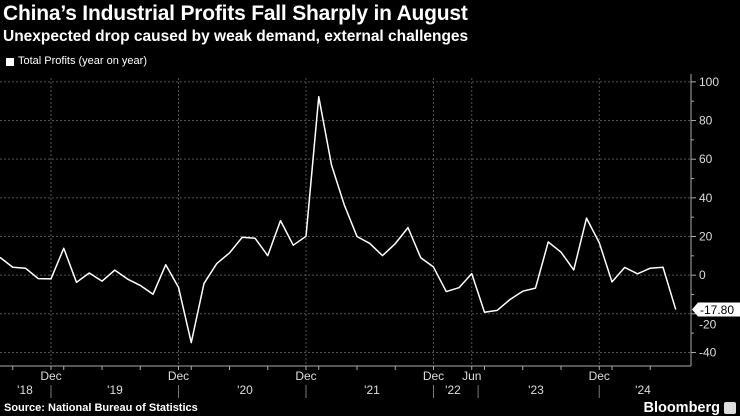  What do you see at coordinates (702, 275) in the screenshot?
I see `y-tick-label: 0` at bounding box center [702, 275].